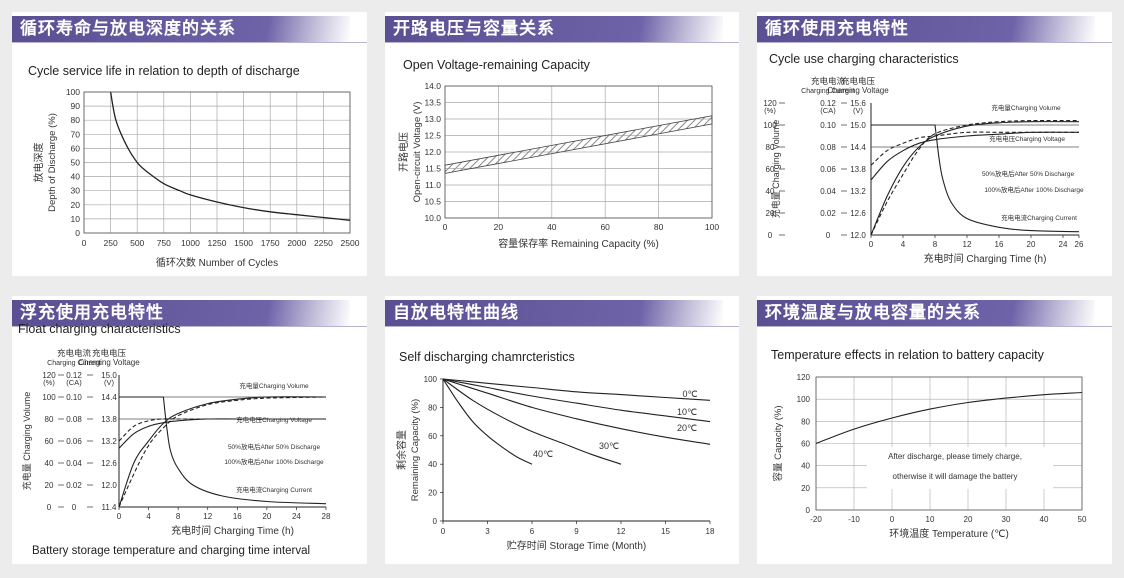  I want to click on axis2-unit: (V), so click(109, 382).